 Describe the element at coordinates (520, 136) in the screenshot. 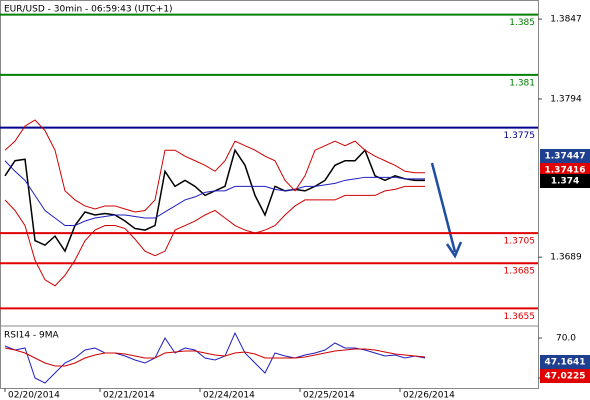

I see `level-label: 1.3775` at that location.